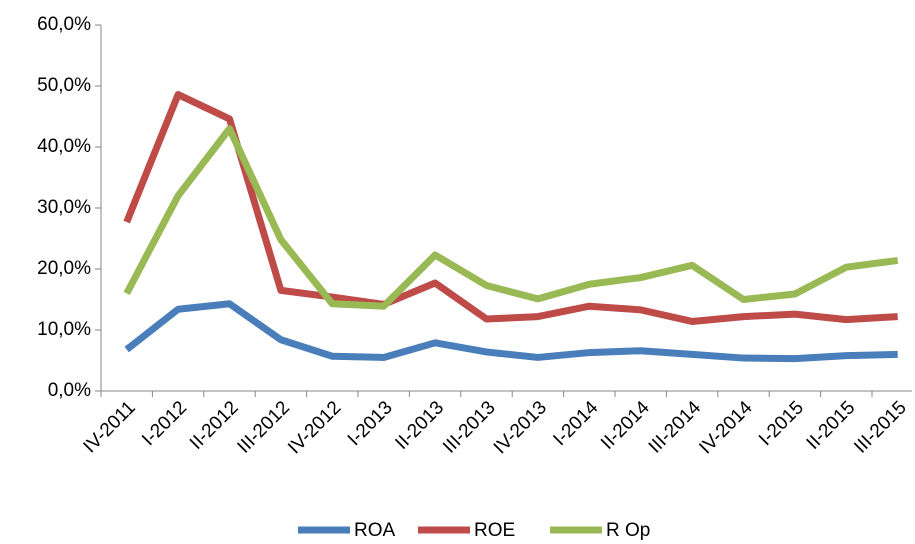 This screenshot has height=544, width=915. What do you see at coordinates (314, 427) in the screenshot?
I see `x-tick-label: IV-2012` at bounding box center [314, 427].